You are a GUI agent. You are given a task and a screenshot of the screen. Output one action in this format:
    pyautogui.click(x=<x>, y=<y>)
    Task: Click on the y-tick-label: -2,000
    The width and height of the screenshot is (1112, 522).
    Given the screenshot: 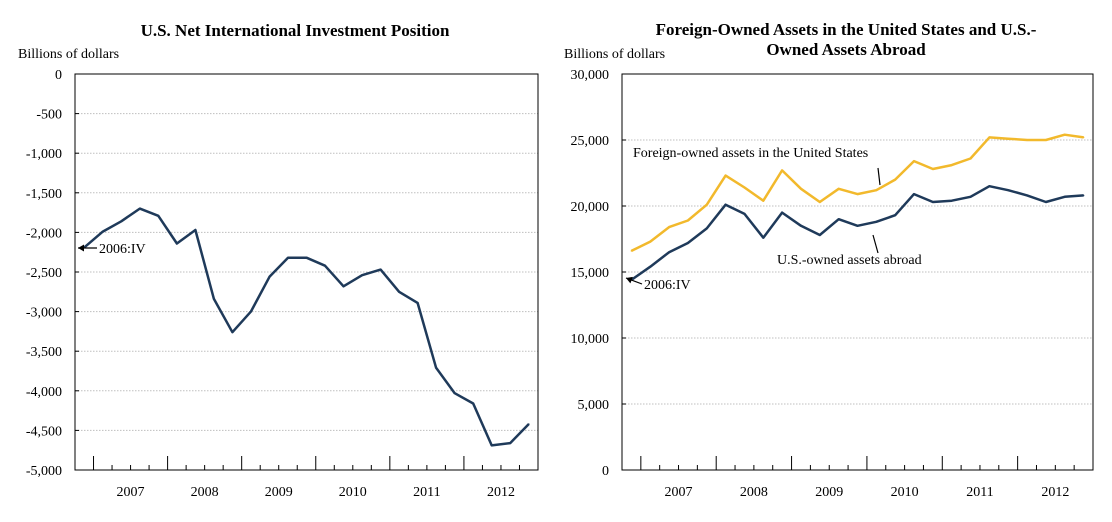 What is the action you would take?
    pyautogui.click(x=44, y=233)
    